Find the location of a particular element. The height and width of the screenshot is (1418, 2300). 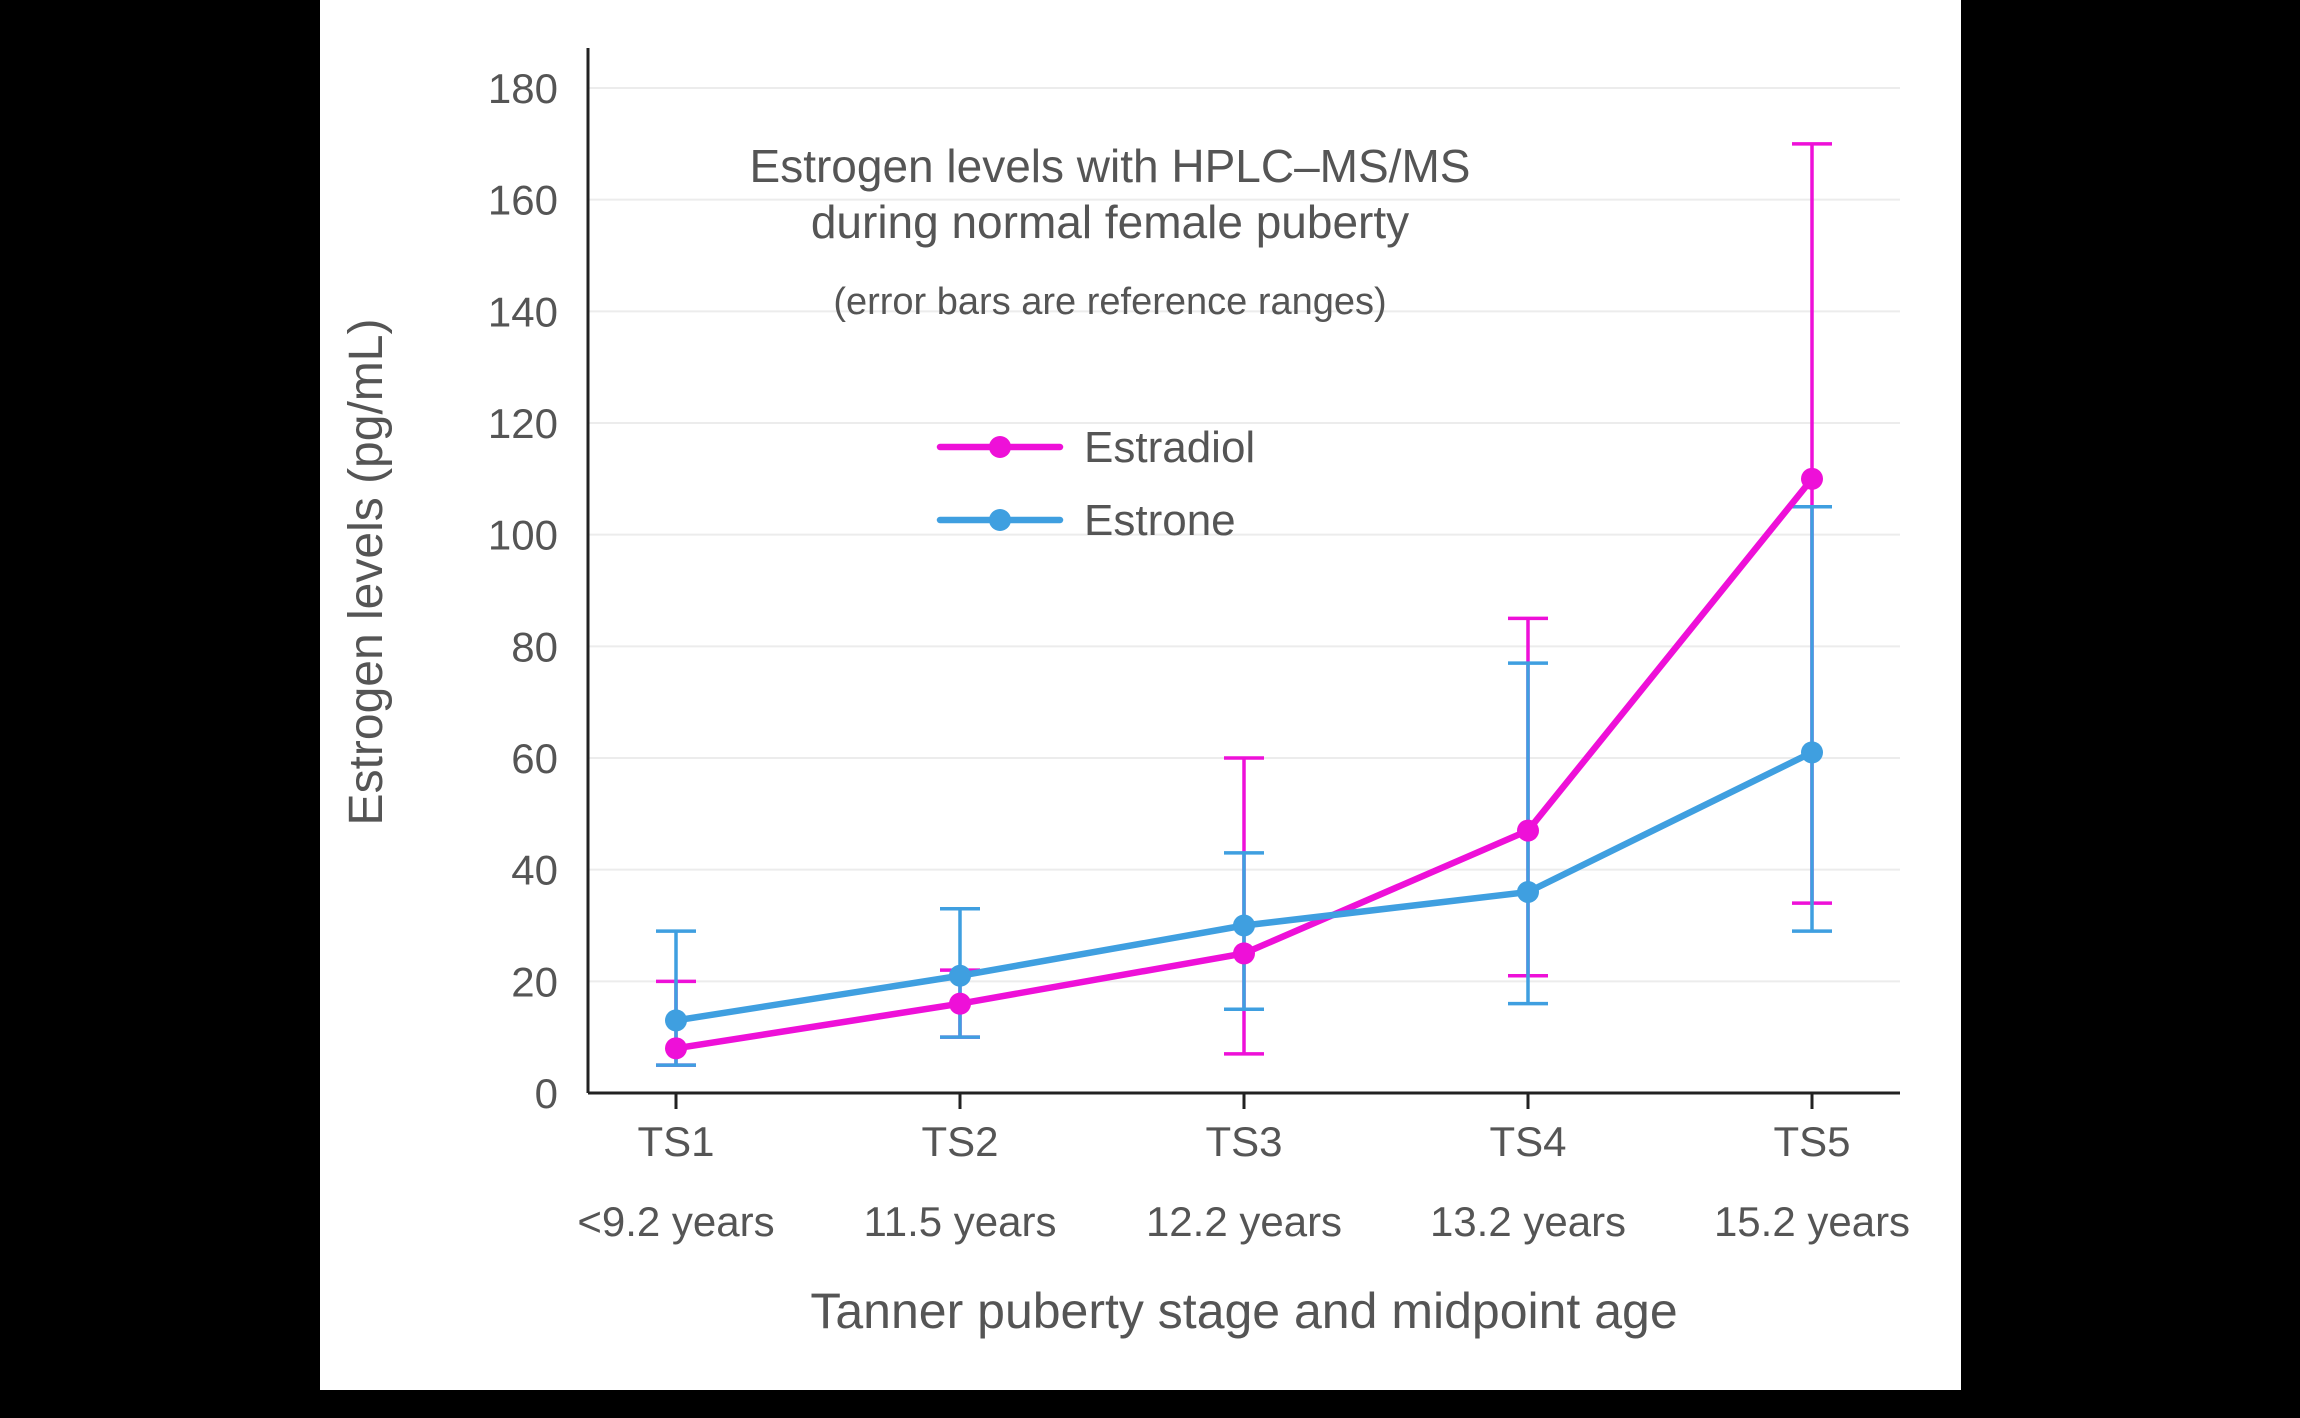

x-tick-label: TS5 is located at coordinates (1811, 1141).